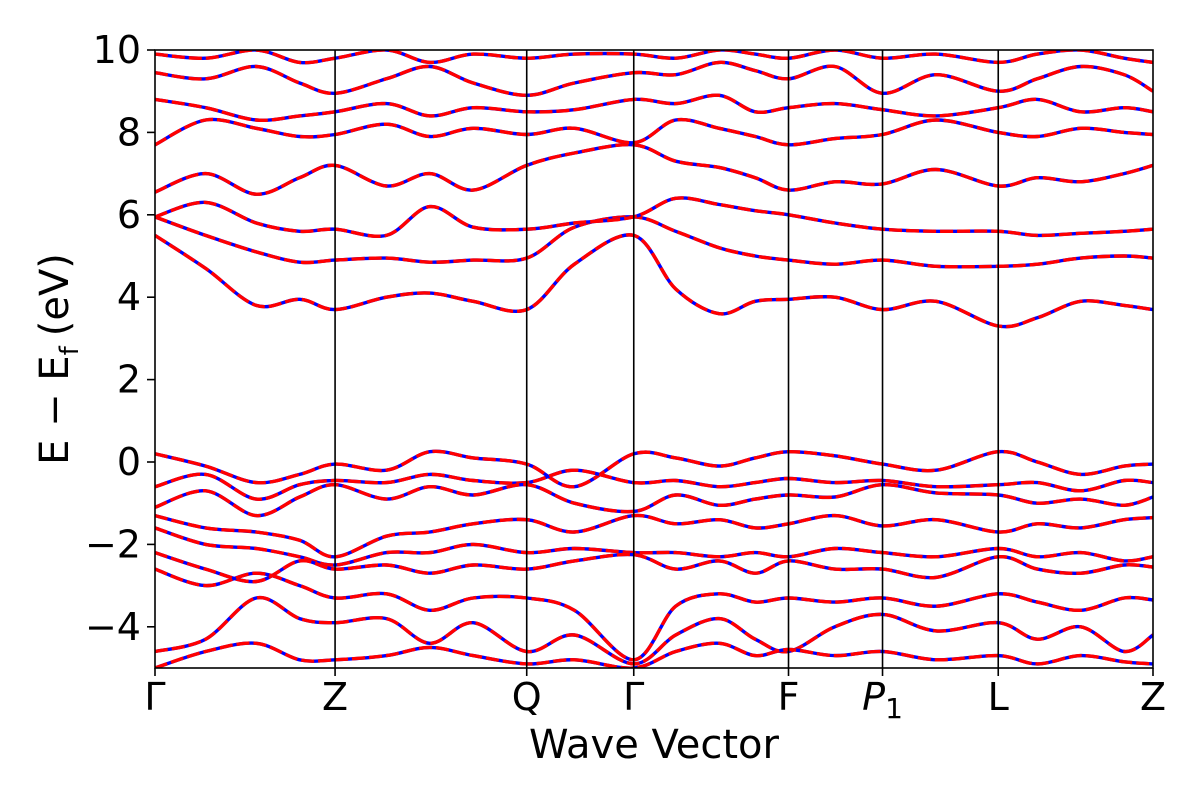 The height and width of the screenshot is (800, 1200). I want to click on y-tick-label: 2, so click(129, 380).